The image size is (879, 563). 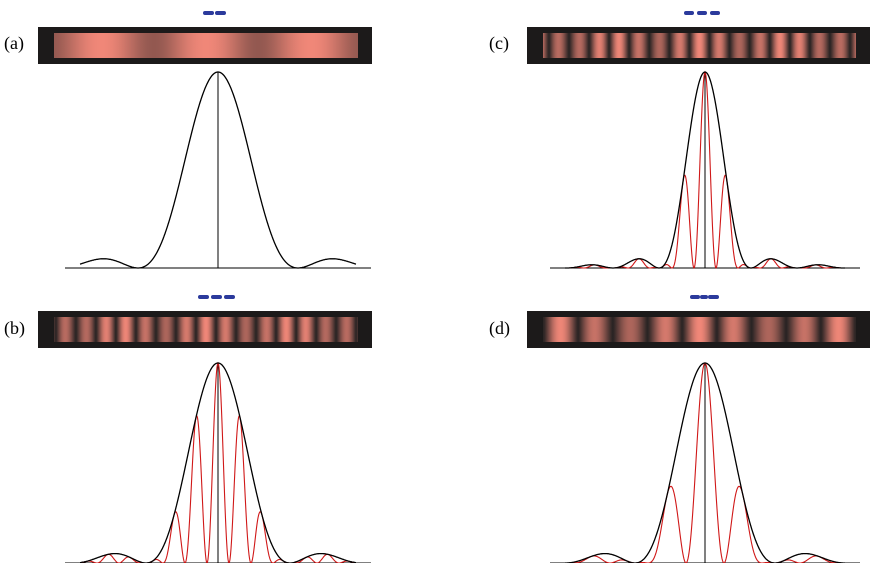 What do you see at coordinates (499, 328) in the screenshot?
I see `panel-label: (d)` at bounding box center [499, 328].